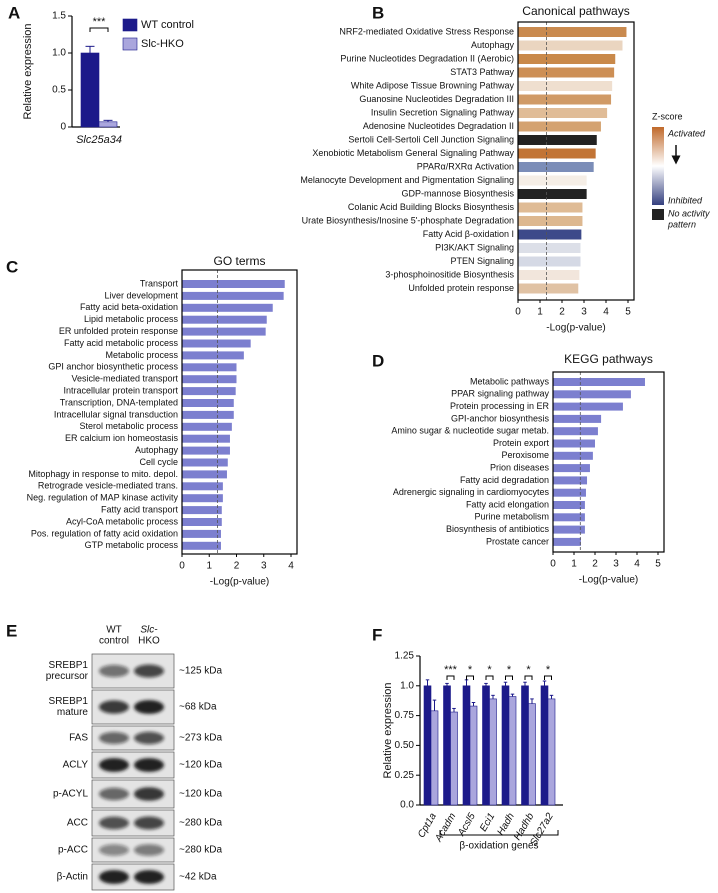 The height and width of the screenshot is (893, 718). I want to click on legend-label: Activated, so click(686, 133).